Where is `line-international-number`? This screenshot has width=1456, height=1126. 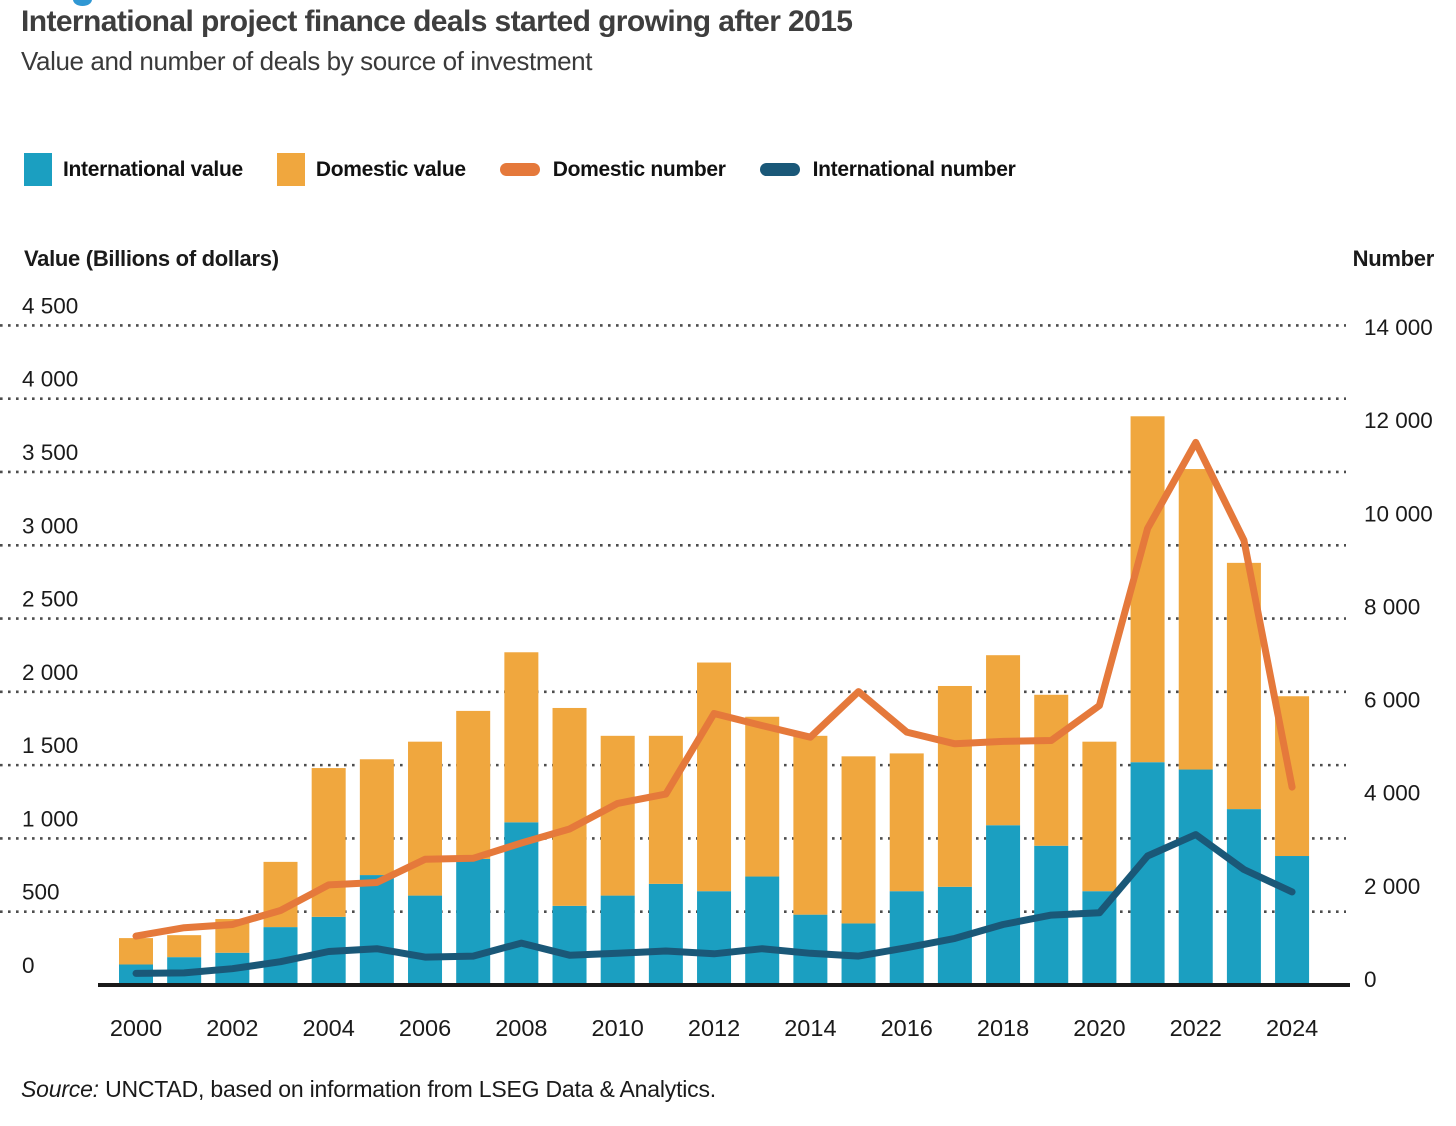
line-international-number is located at coordinates (714, 904).